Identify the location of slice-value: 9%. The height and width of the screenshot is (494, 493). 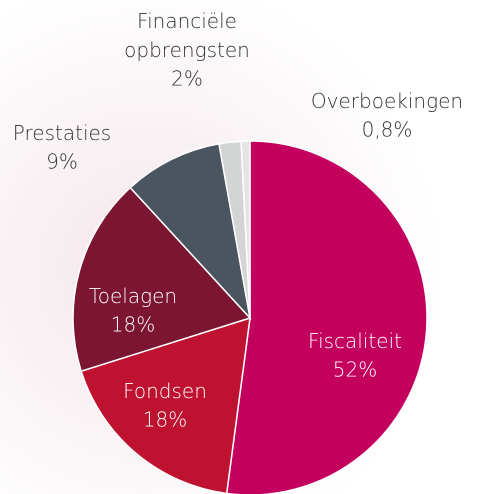
(62, 162).